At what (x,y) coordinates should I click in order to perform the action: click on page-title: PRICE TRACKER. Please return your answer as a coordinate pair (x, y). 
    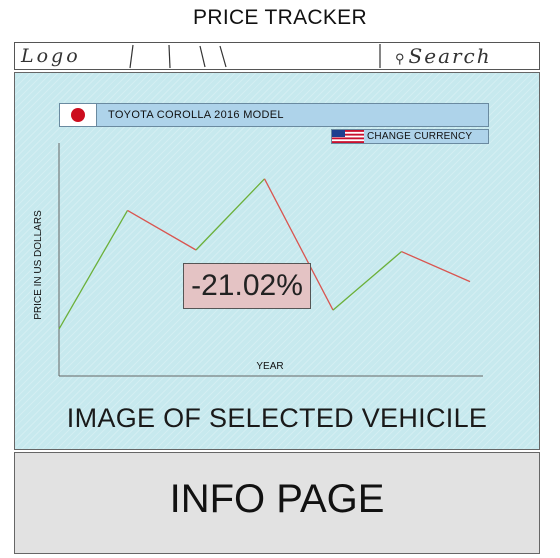
    Looking at the image, I should click on (280, 17).